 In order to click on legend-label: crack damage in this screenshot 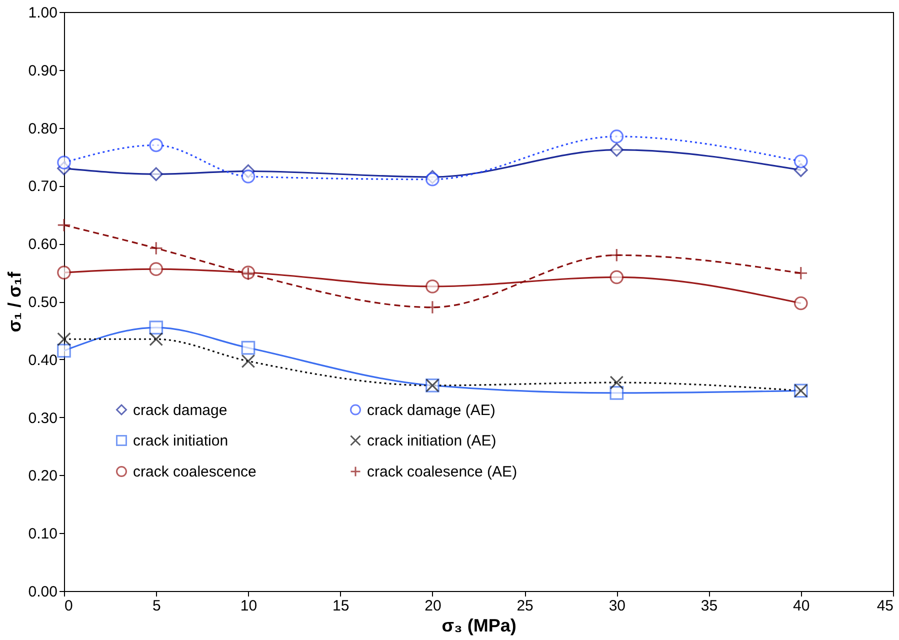, I will do `click(180, 410)`.